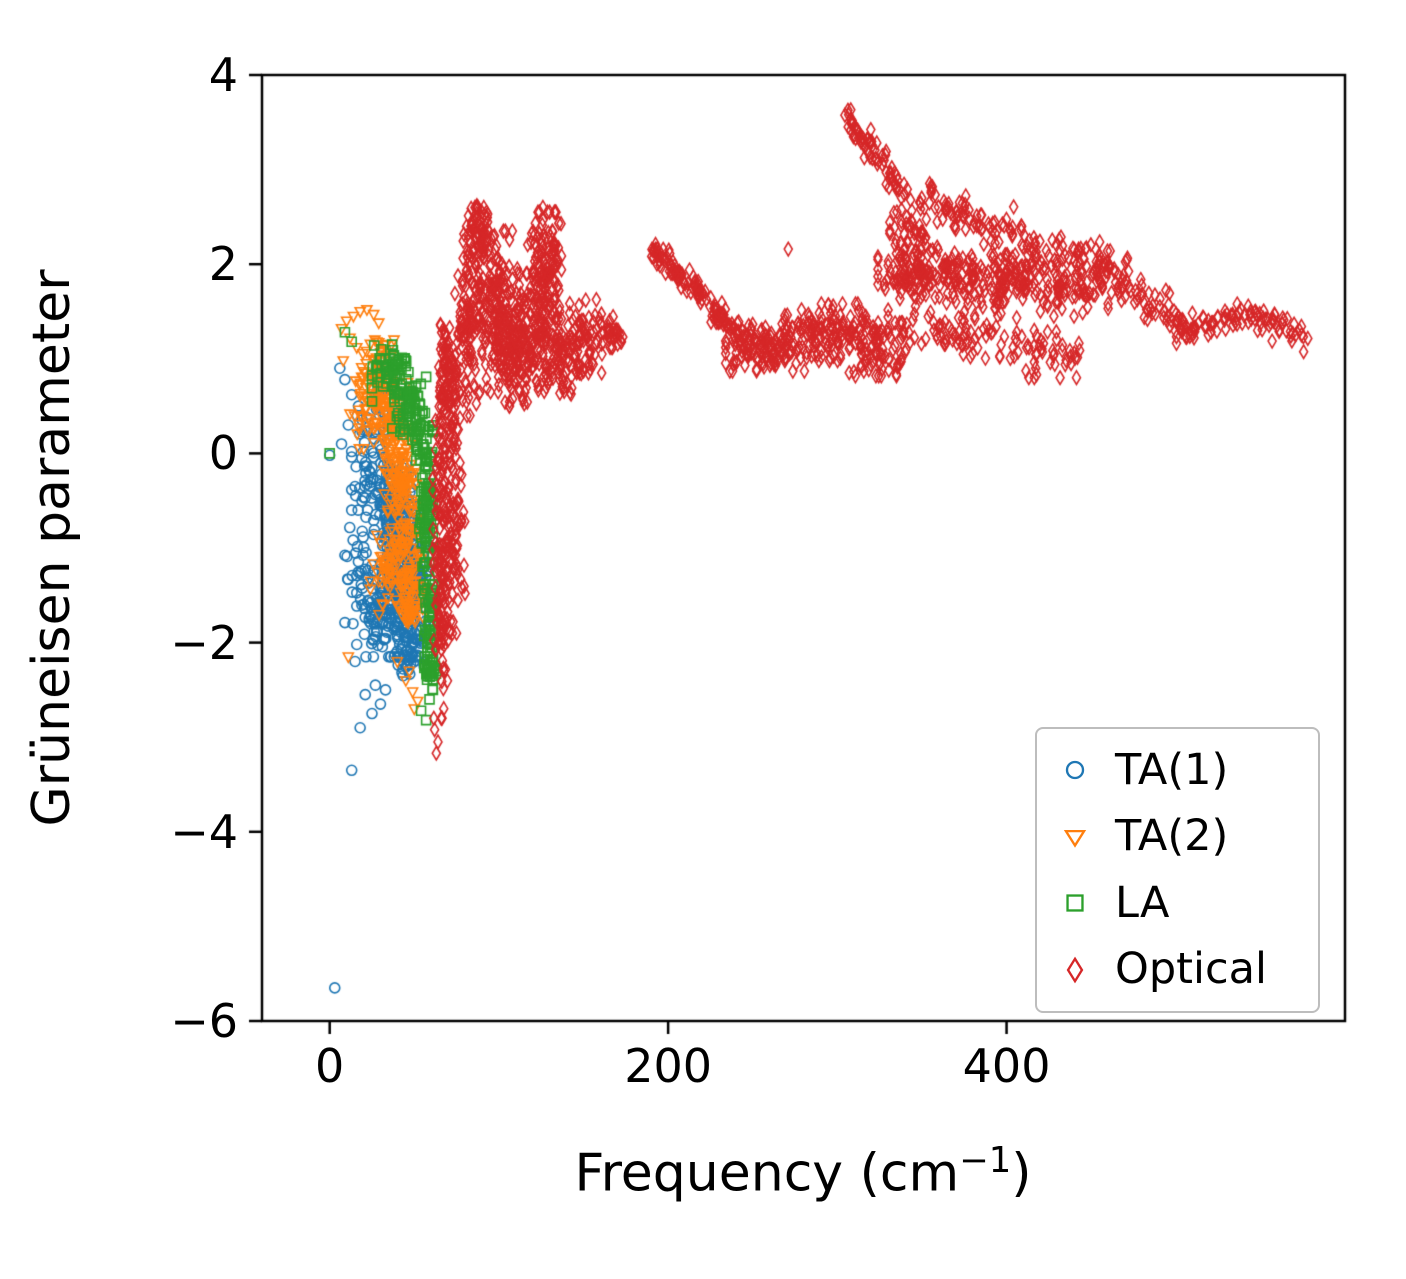  I want to click on legend-label: Optical, so click(1191, 969).